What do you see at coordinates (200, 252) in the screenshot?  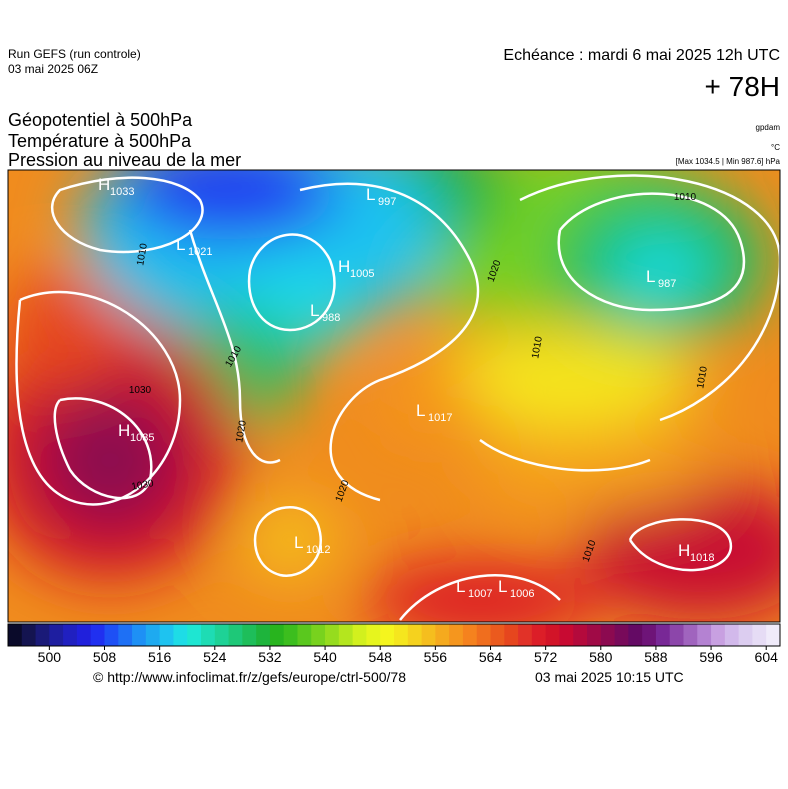 I see `center-value: 1021` at bounding box center [200, 252].